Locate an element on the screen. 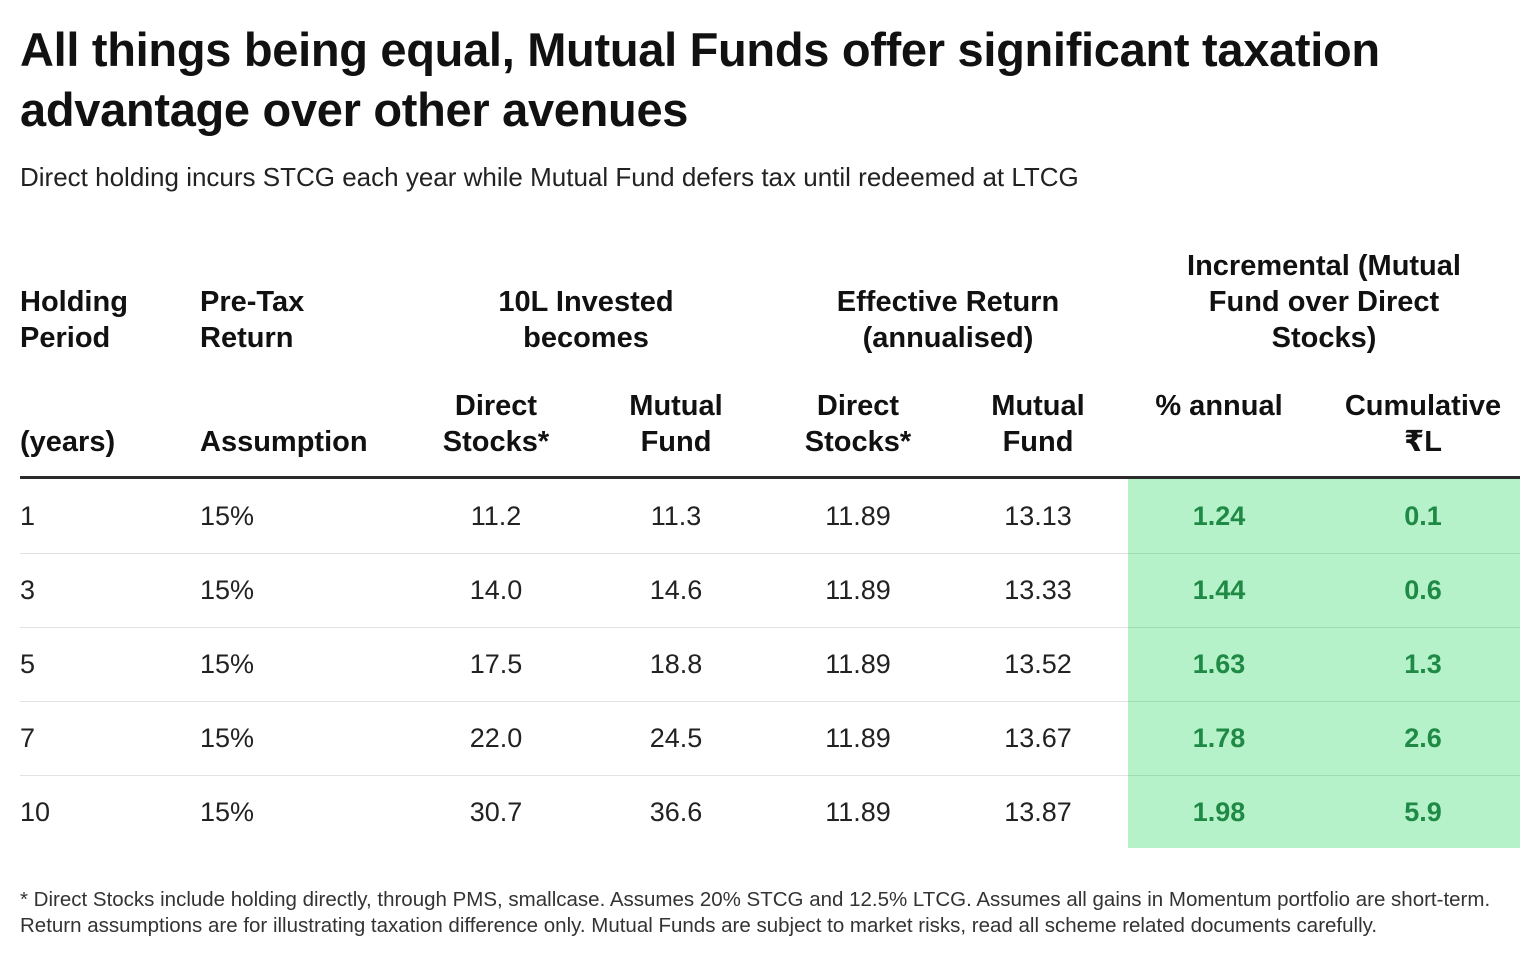  cell-effective-mutual: 13.13 is located at coordinates (1038, 516).